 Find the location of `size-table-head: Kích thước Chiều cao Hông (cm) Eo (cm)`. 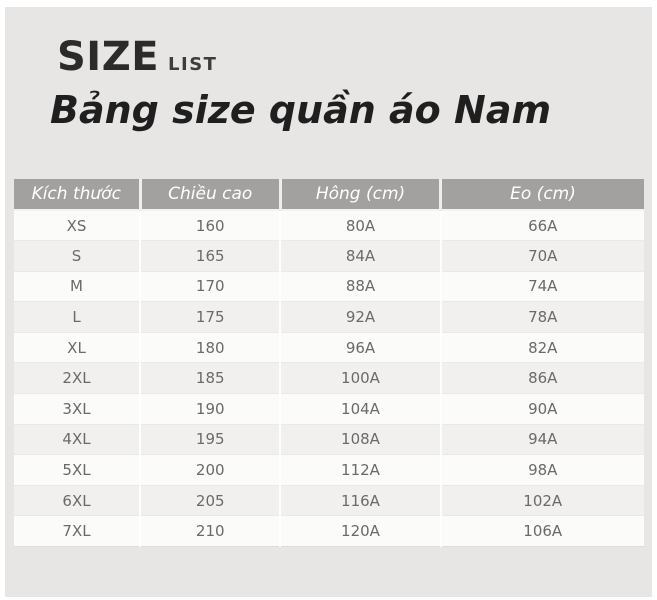

size-table-head: Kích thước Chiều cao Hông (cm) Eo (cm) is located at coordinates (329, 194).